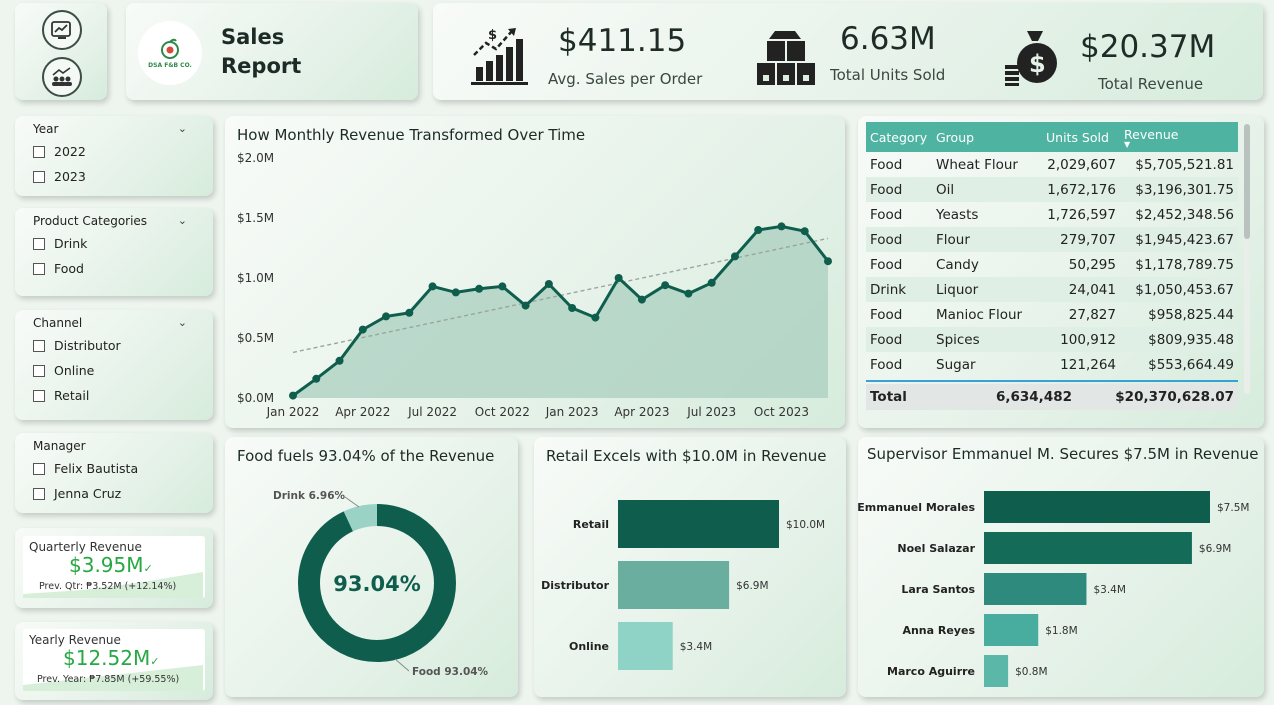  Describe the element at coordinates (255, 158) in the screenshot. I see `y-tick-label: $2.0M` at that location.